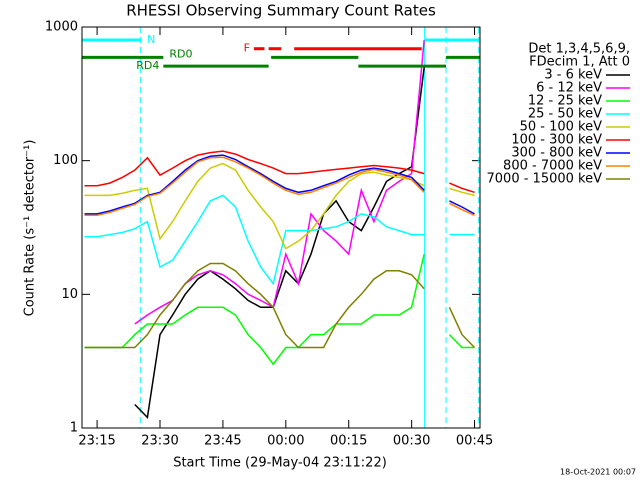 Image resolution: width=640 pixels, height=480 pixels. Describe the element at coordinates (474, 441) in the screenshot. I see `x-tick-label: 00:45` at that location.